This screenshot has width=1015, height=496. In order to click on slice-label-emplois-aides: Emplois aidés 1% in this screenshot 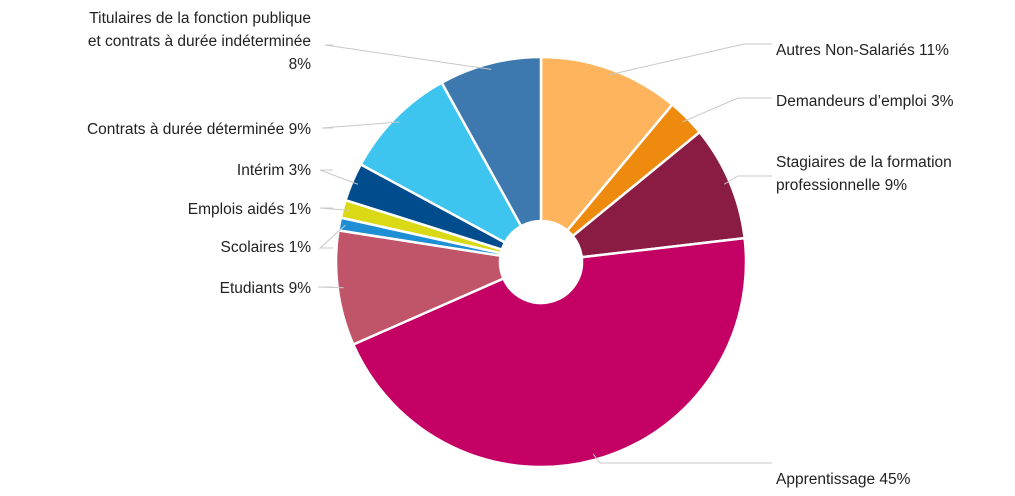, I will do `click(249, 209)`.